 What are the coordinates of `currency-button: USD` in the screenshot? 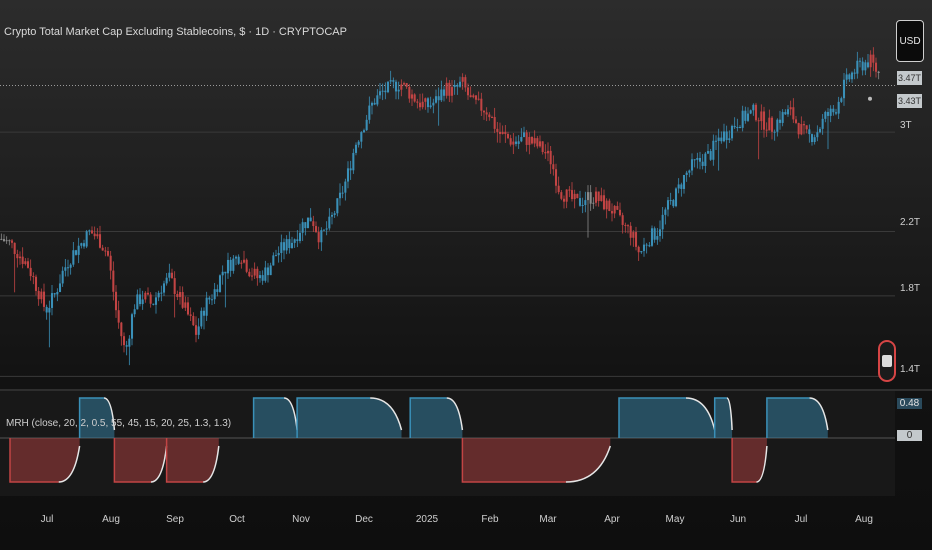 It's located at (910, 41).